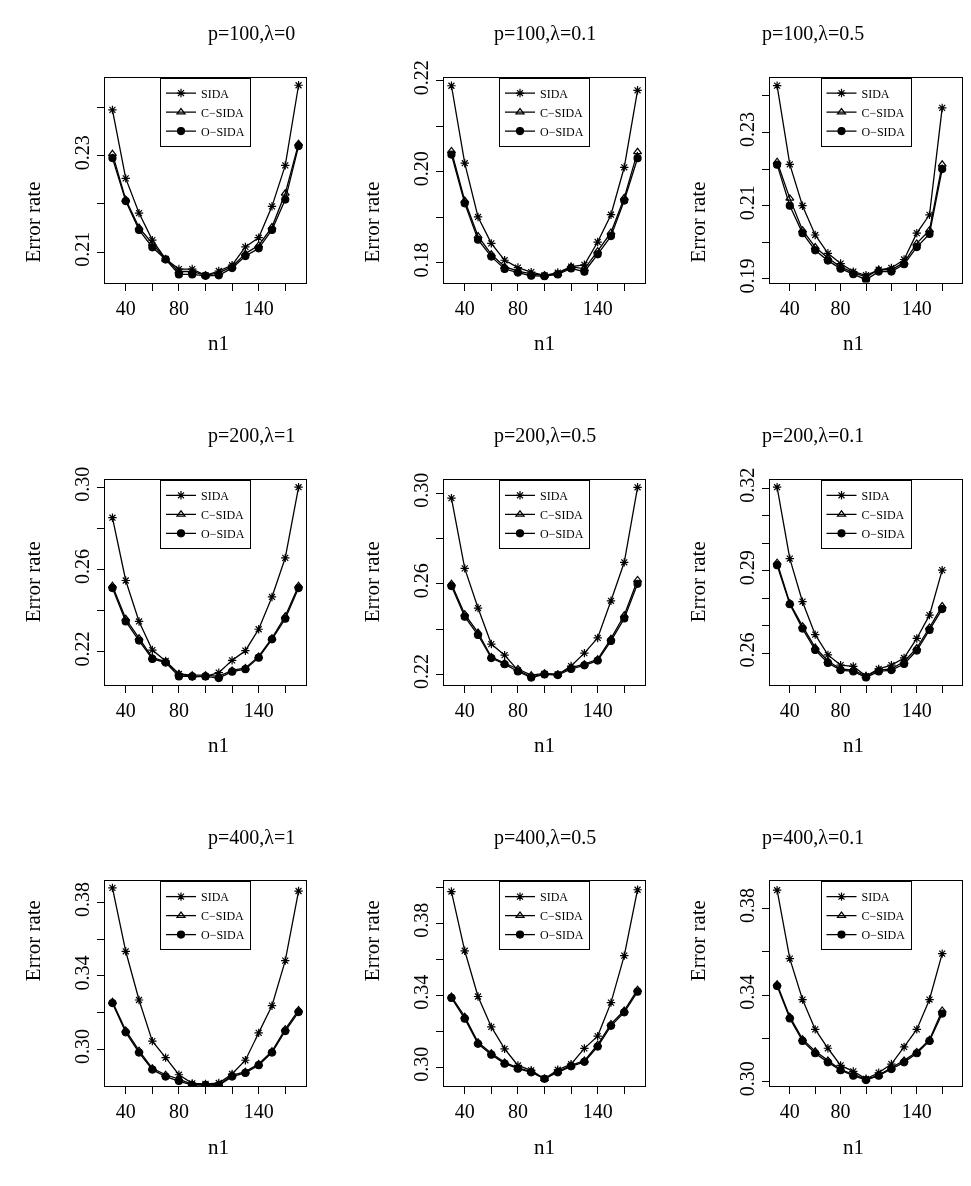 The height and width of the screenshot is (1186, 971). What do you see at coordinates (420, 169) in the screenshot?
I see `y-tick-label: 0.20` at bounding box center [420, 169].